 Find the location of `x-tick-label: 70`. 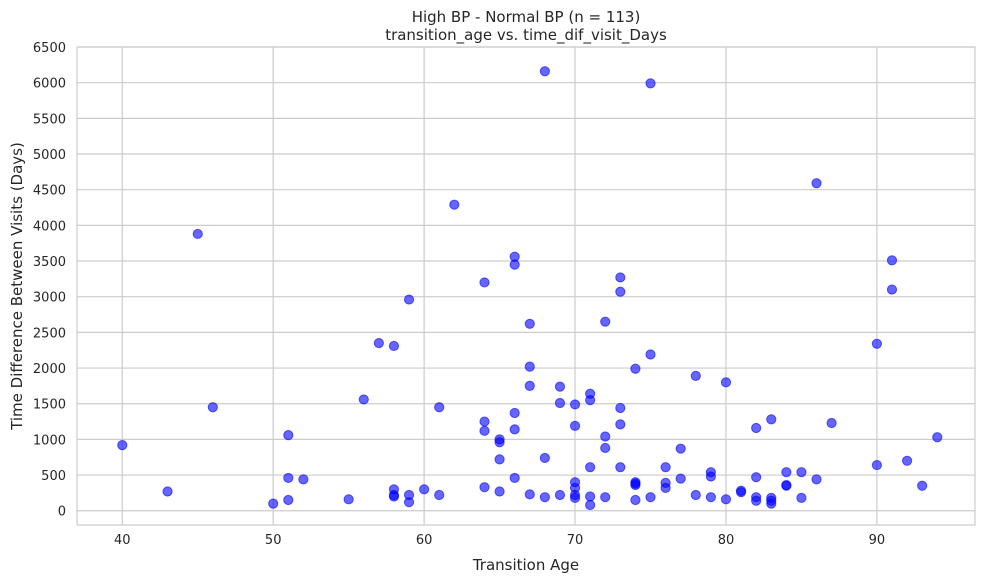

x-tick-label: 70 is located at coordinates (575, 540).